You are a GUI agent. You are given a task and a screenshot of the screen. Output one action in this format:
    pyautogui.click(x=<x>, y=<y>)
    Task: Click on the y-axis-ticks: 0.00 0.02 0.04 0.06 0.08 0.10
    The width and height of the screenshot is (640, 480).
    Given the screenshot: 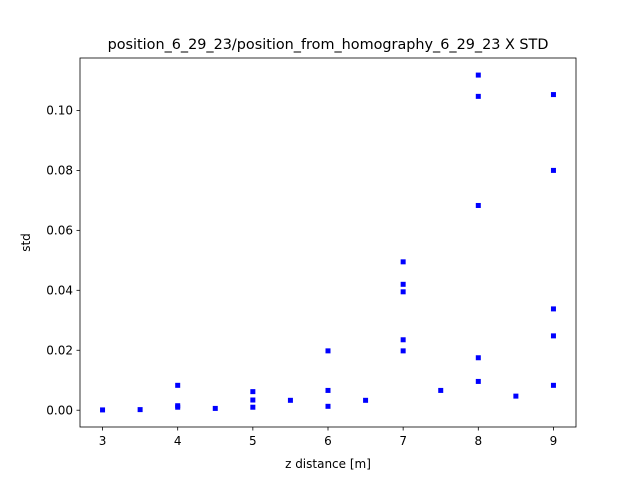 What is the action you would take?
    pyautogui.click(x=63, y=260)
    